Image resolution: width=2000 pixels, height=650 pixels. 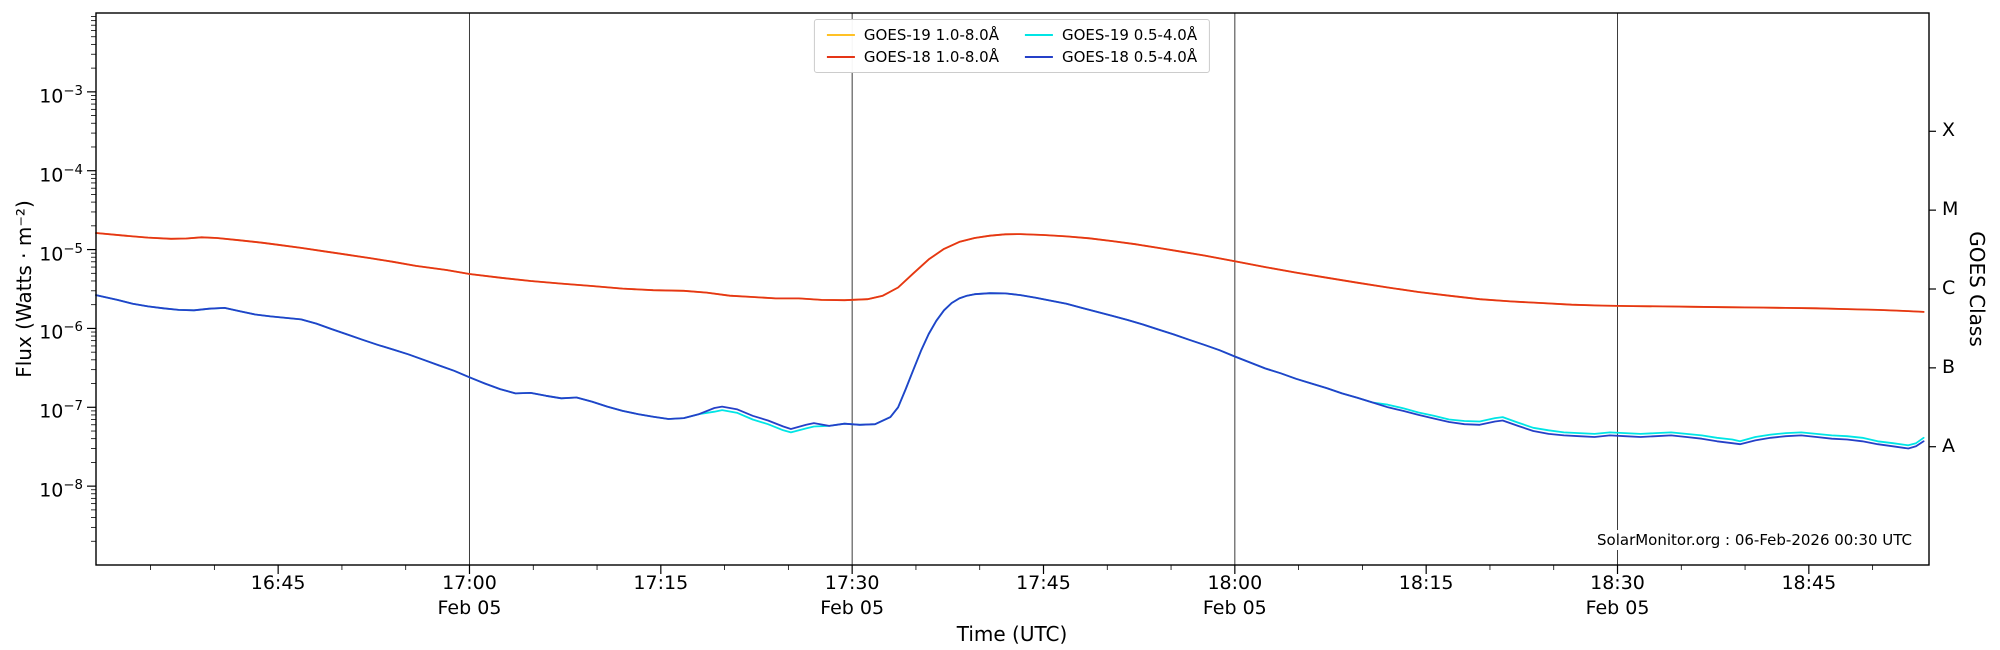 What do you see at coordinates (931, 35) in the screenshot?
I see `legend-label: GOES-19 1.0-8.0Å` at bounding box center [931, 35].